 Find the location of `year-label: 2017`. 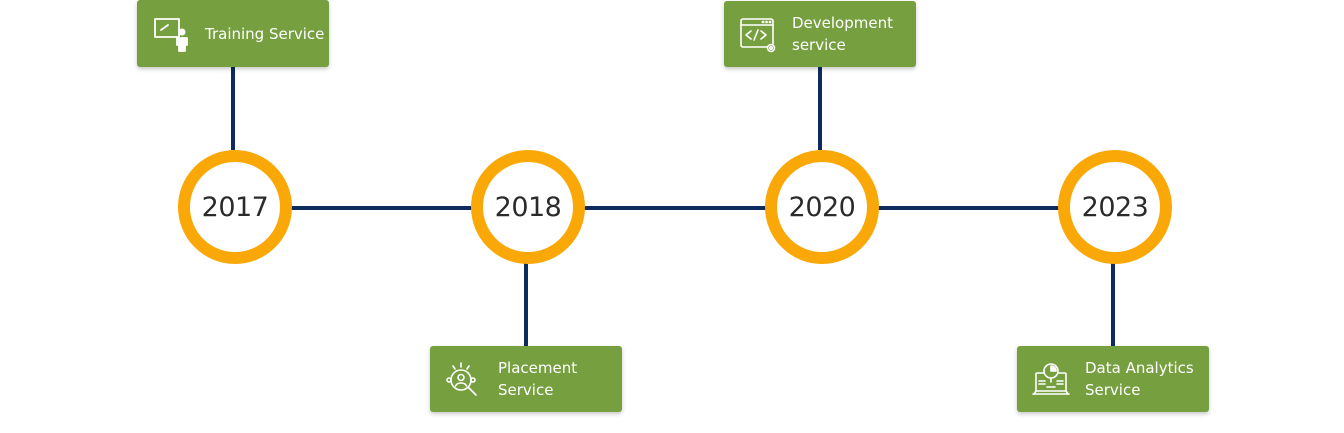

year-label: 2017 is located at coordinates (235, 207).